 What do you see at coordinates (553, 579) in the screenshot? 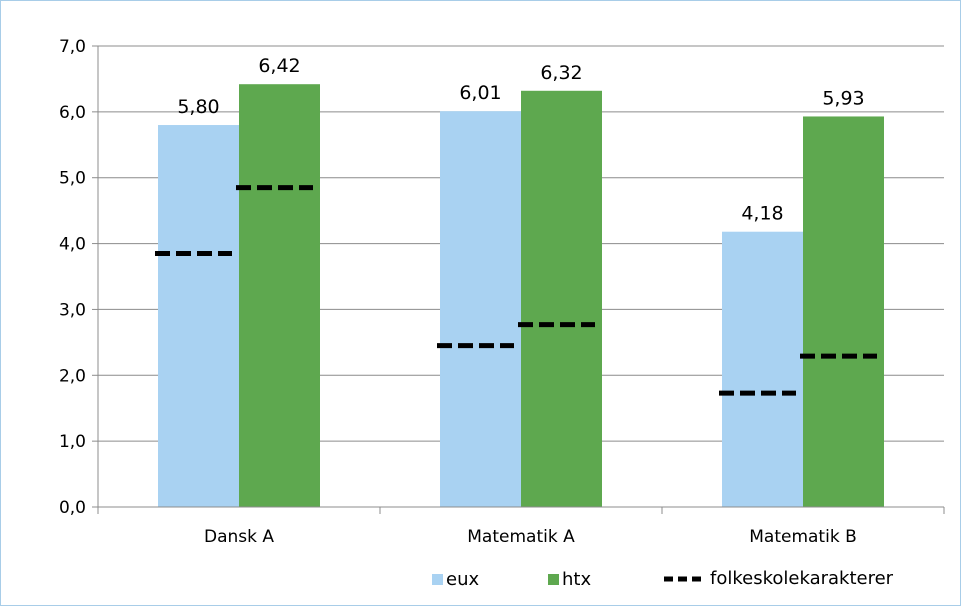
I see `legend-swatch-htx` at bounding box center [553, 579].